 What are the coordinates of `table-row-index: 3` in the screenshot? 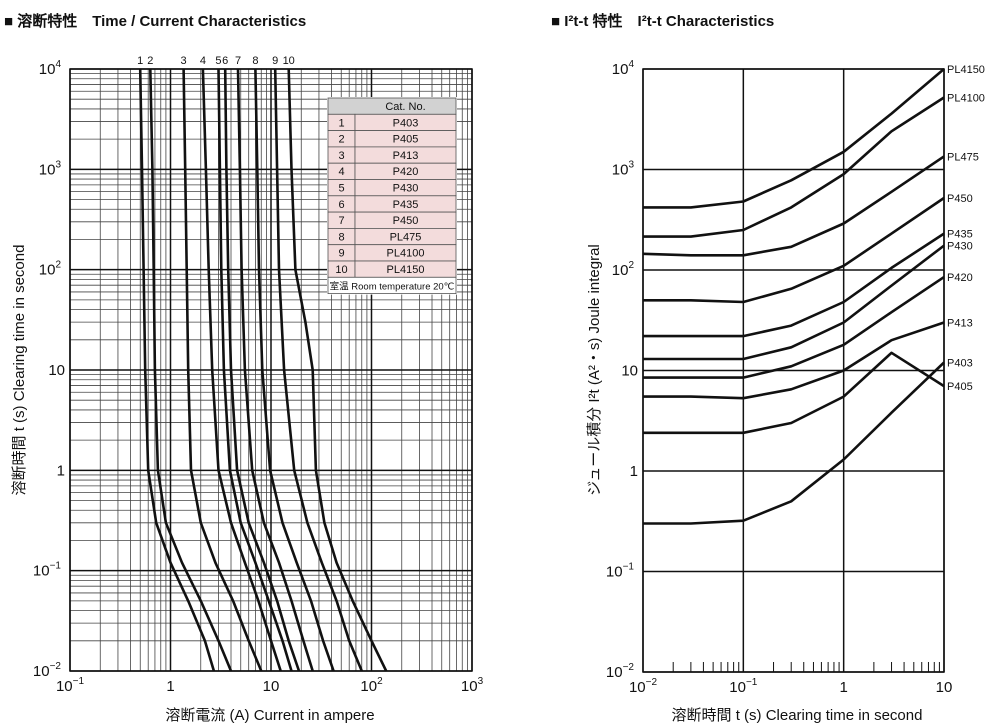 It's located at (341, 156).